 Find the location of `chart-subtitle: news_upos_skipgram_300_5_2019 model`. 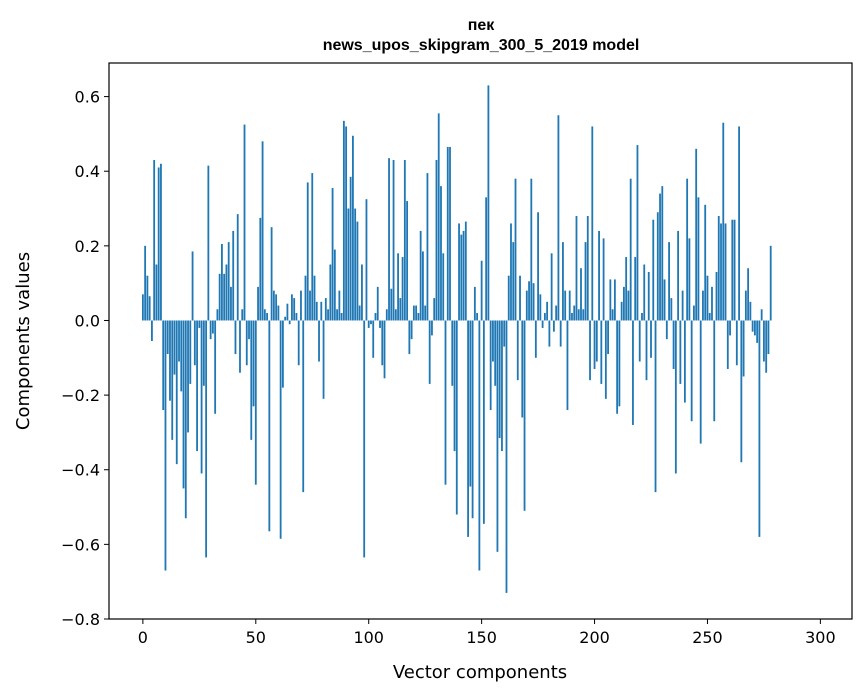

chart-subtitle: news_upos_skipgram_300_5_2019 model is located at coordinates (481, 45).